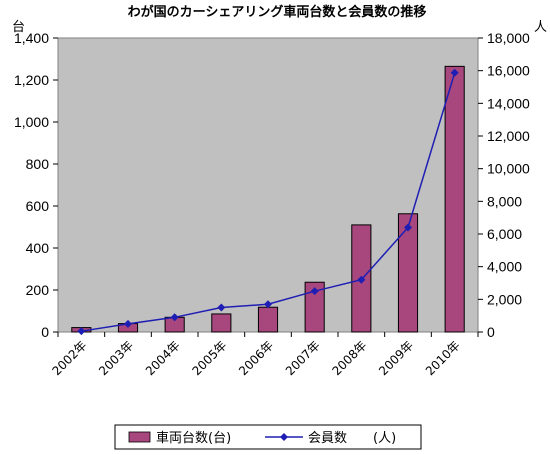 This screenshot has width=550, height=455. I want to click on left-tick-label: 400, so click(38, 248).